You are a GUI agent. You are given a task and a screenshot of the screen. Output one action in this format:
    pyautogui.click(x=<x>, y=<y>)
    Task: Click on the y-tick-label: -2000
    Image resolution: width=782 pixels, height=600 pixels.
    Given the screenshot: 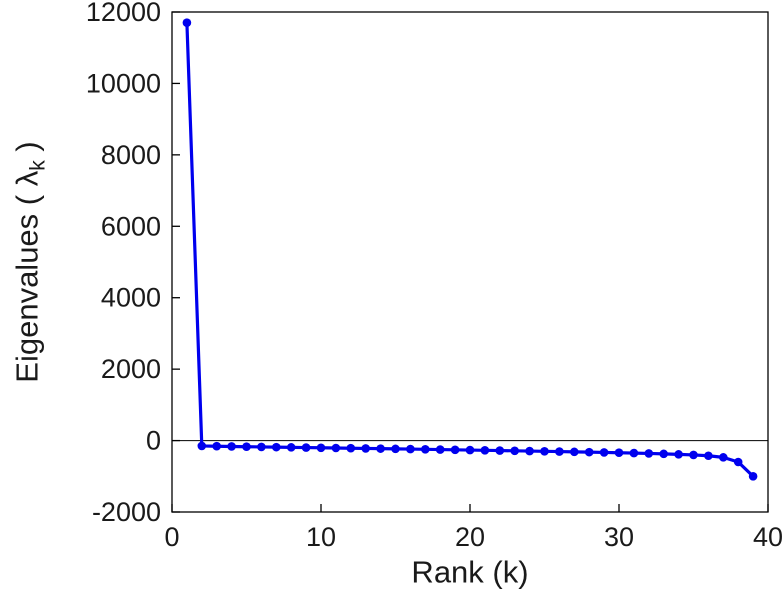 What is the action you would take?
    pyautogui.click(x=126, y=512)
    